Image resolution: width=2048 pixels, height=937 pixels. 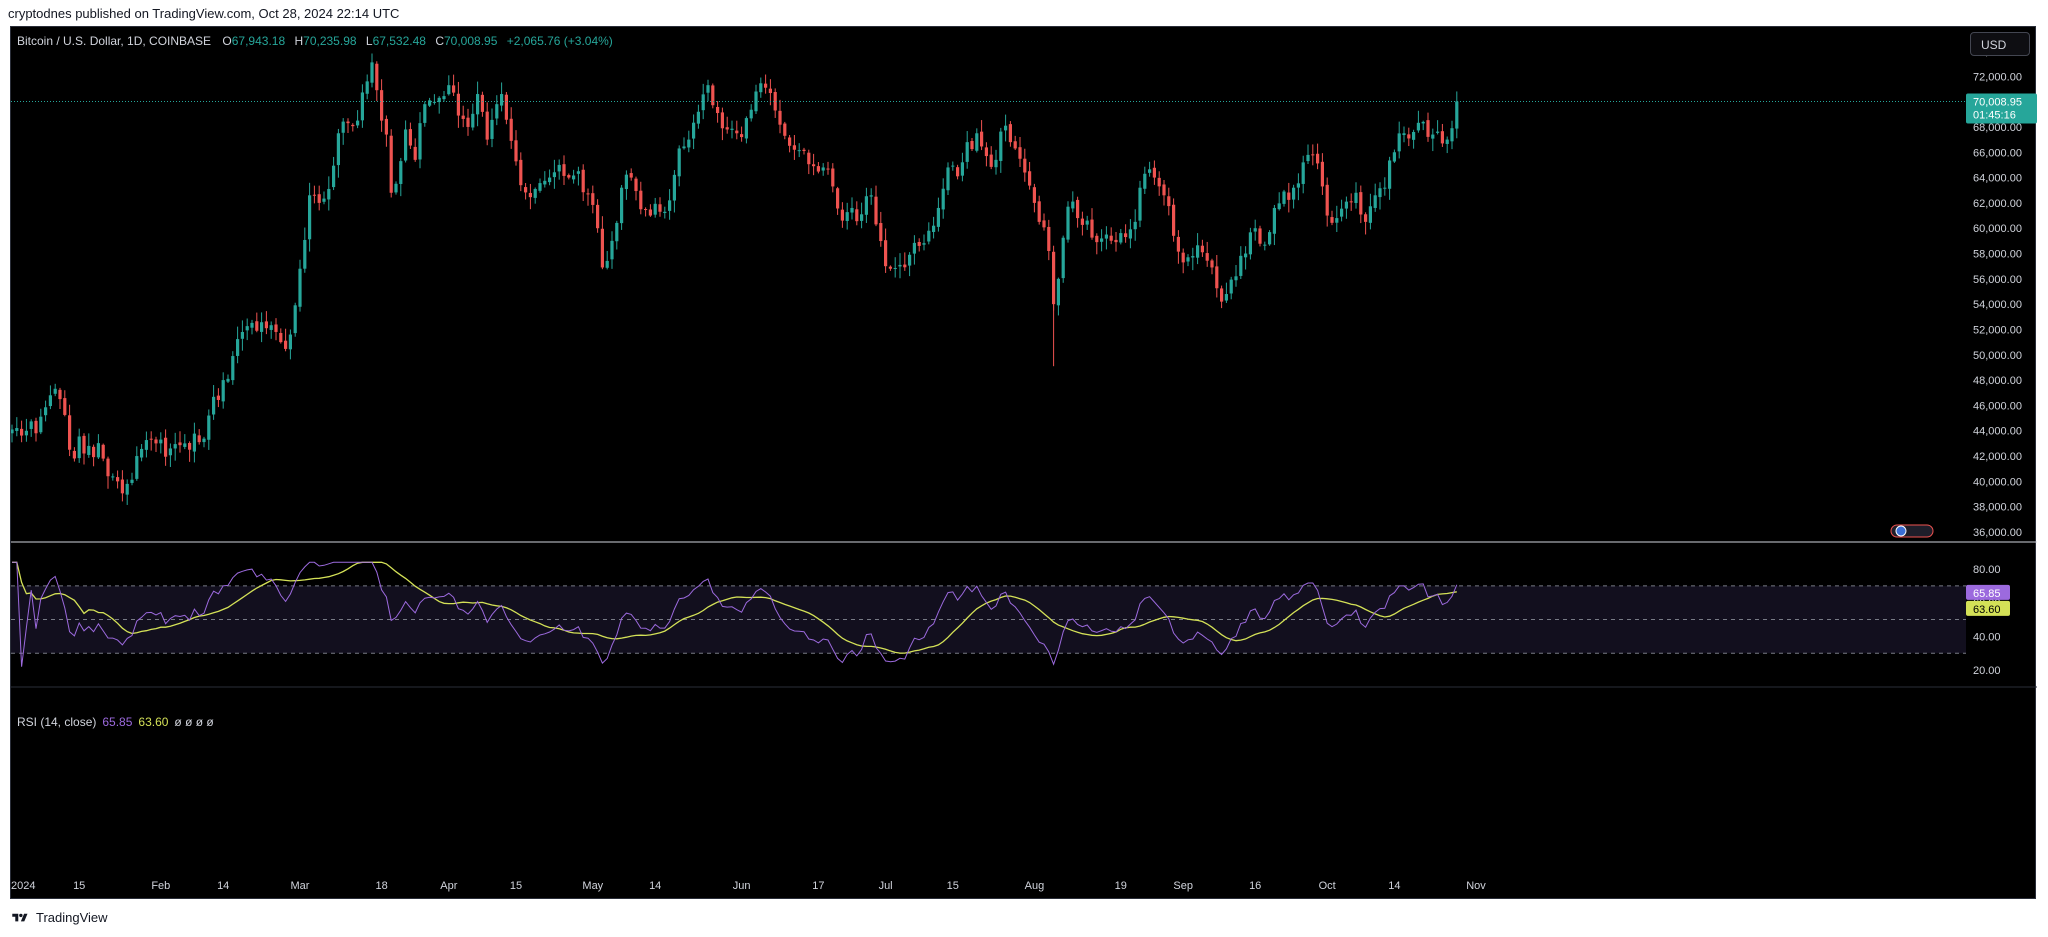 I want to click on footer-brand: TradingView, so click(x=72, y=917).